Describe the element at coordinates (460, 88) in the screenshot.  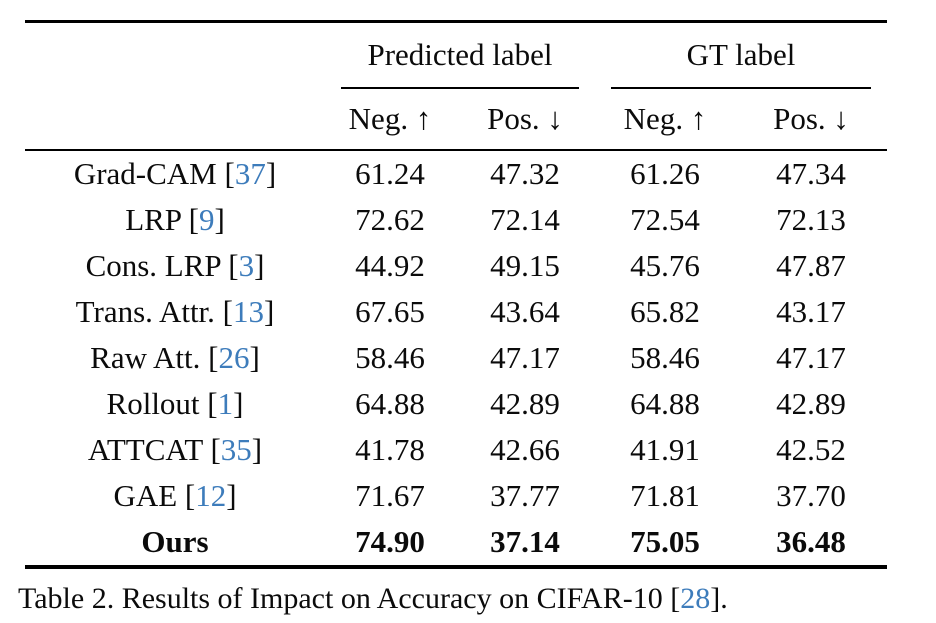
I see `cmidrule-predicted` at that location.